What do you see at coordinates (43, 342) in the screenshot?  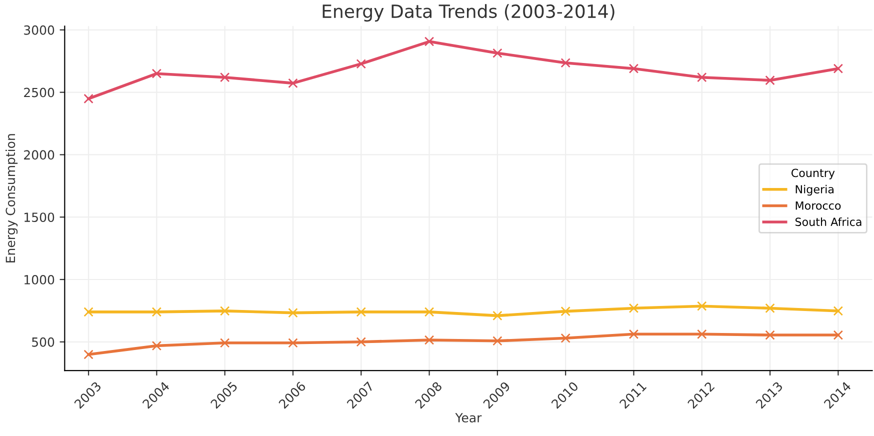 I see `y-tick-label: 500` at bounding box center [43, 342].